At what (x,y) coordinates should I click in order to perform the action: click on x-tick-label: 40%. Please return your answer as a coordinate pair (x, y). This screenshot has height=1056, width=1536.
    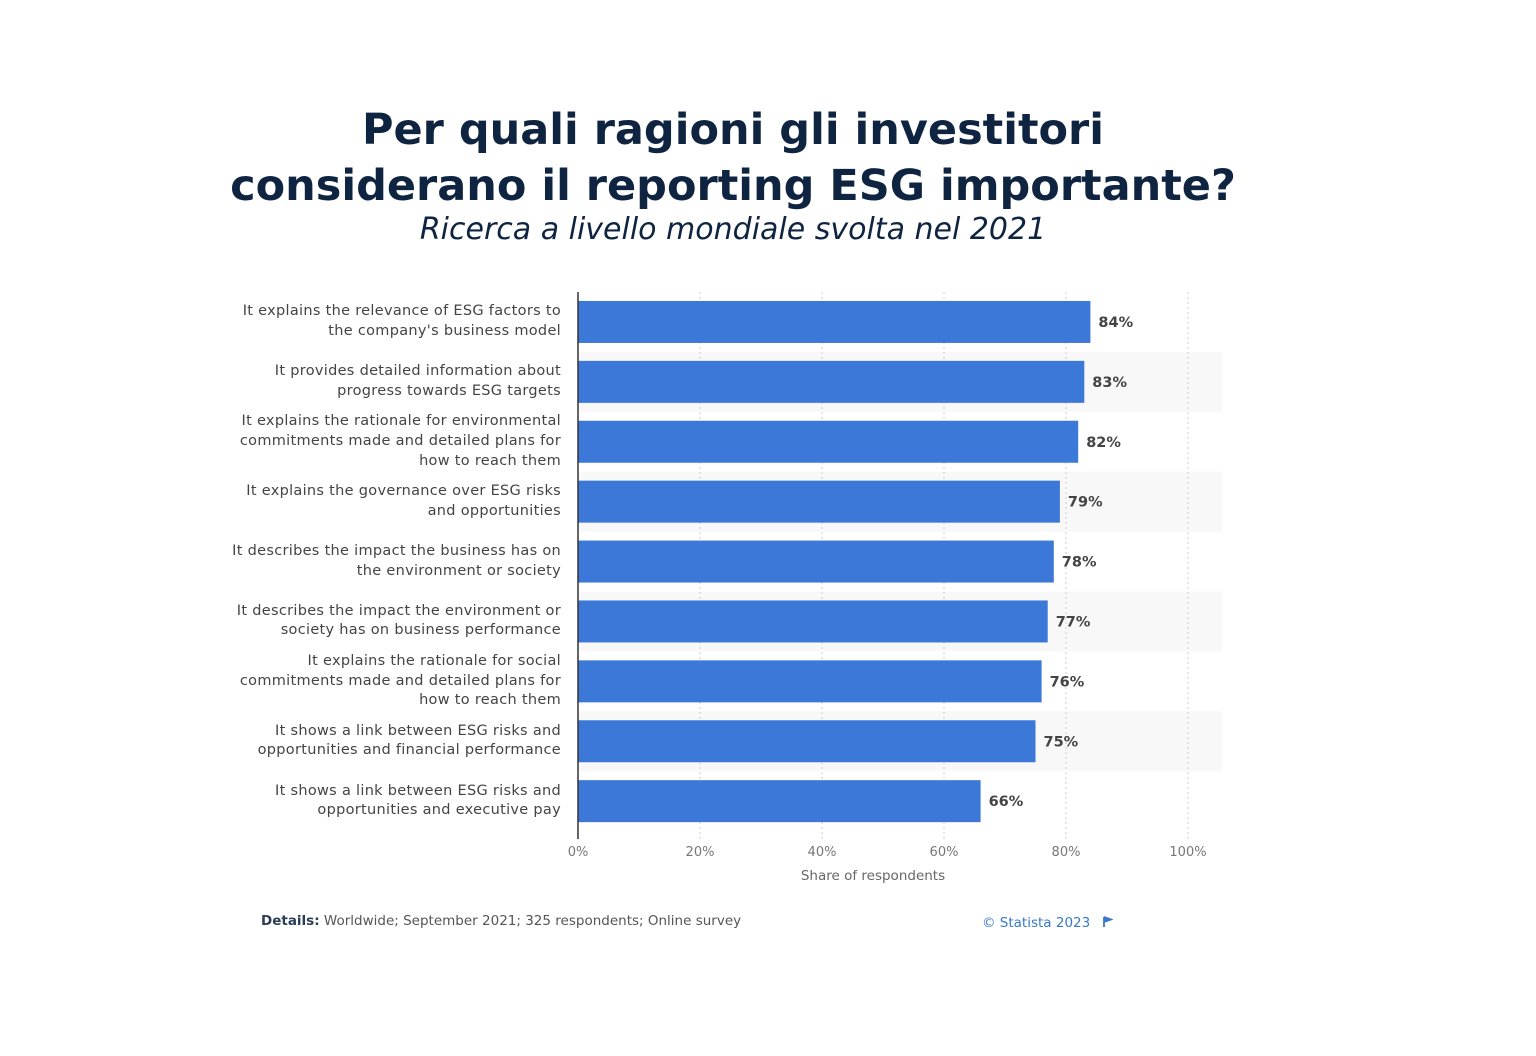
    Looking at the image, I should click on (822, 852).